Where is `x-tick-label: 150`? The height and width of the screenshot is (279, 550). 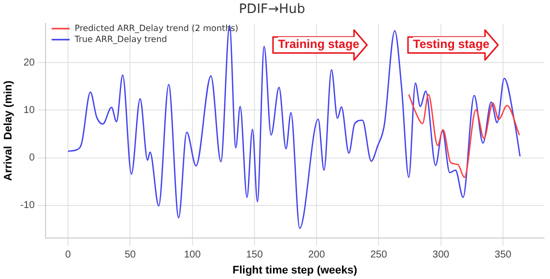
x-tick-label: 150 is located at coordinates (255, 255).